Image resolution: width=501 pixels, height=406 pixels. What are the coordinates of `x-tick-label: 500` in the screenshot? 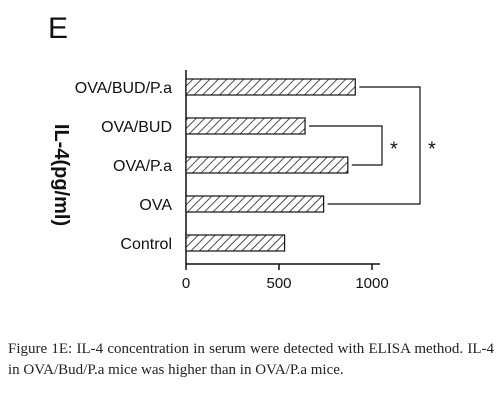 It's located at (278, 283).